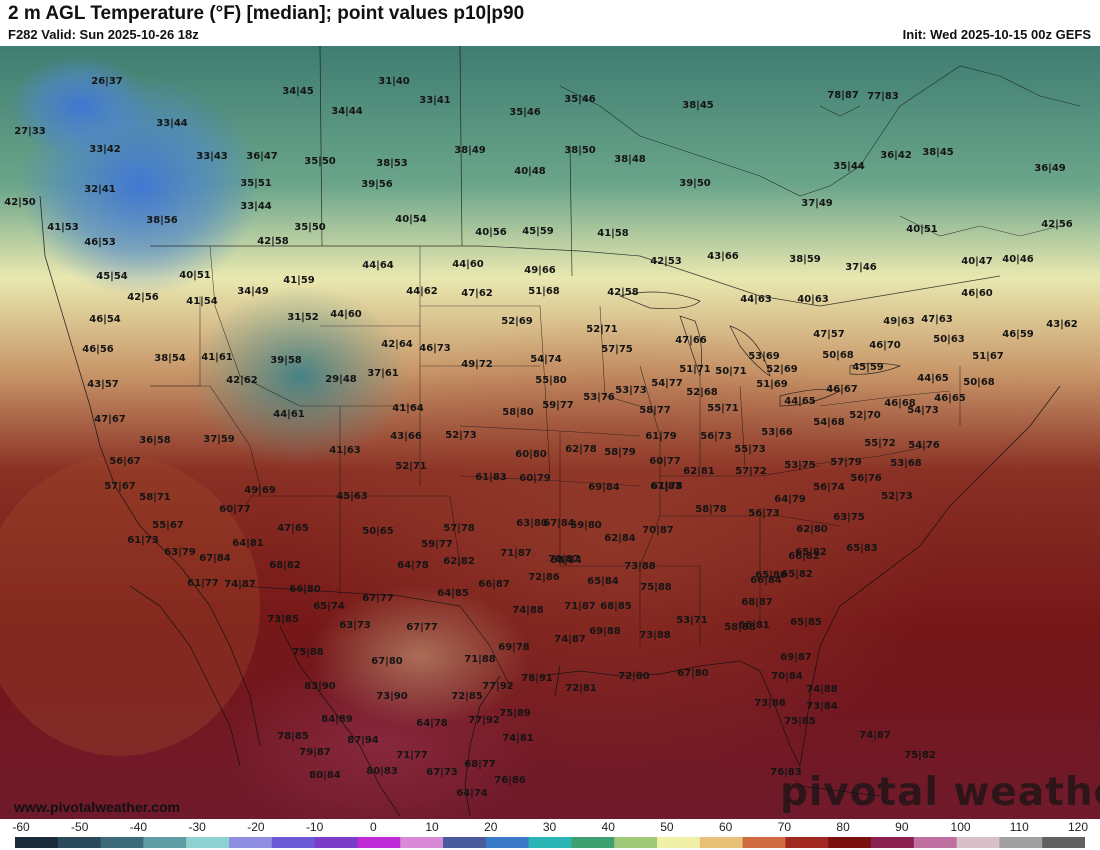  I want to click on point-value-label: 39|50, so click(695, 183).